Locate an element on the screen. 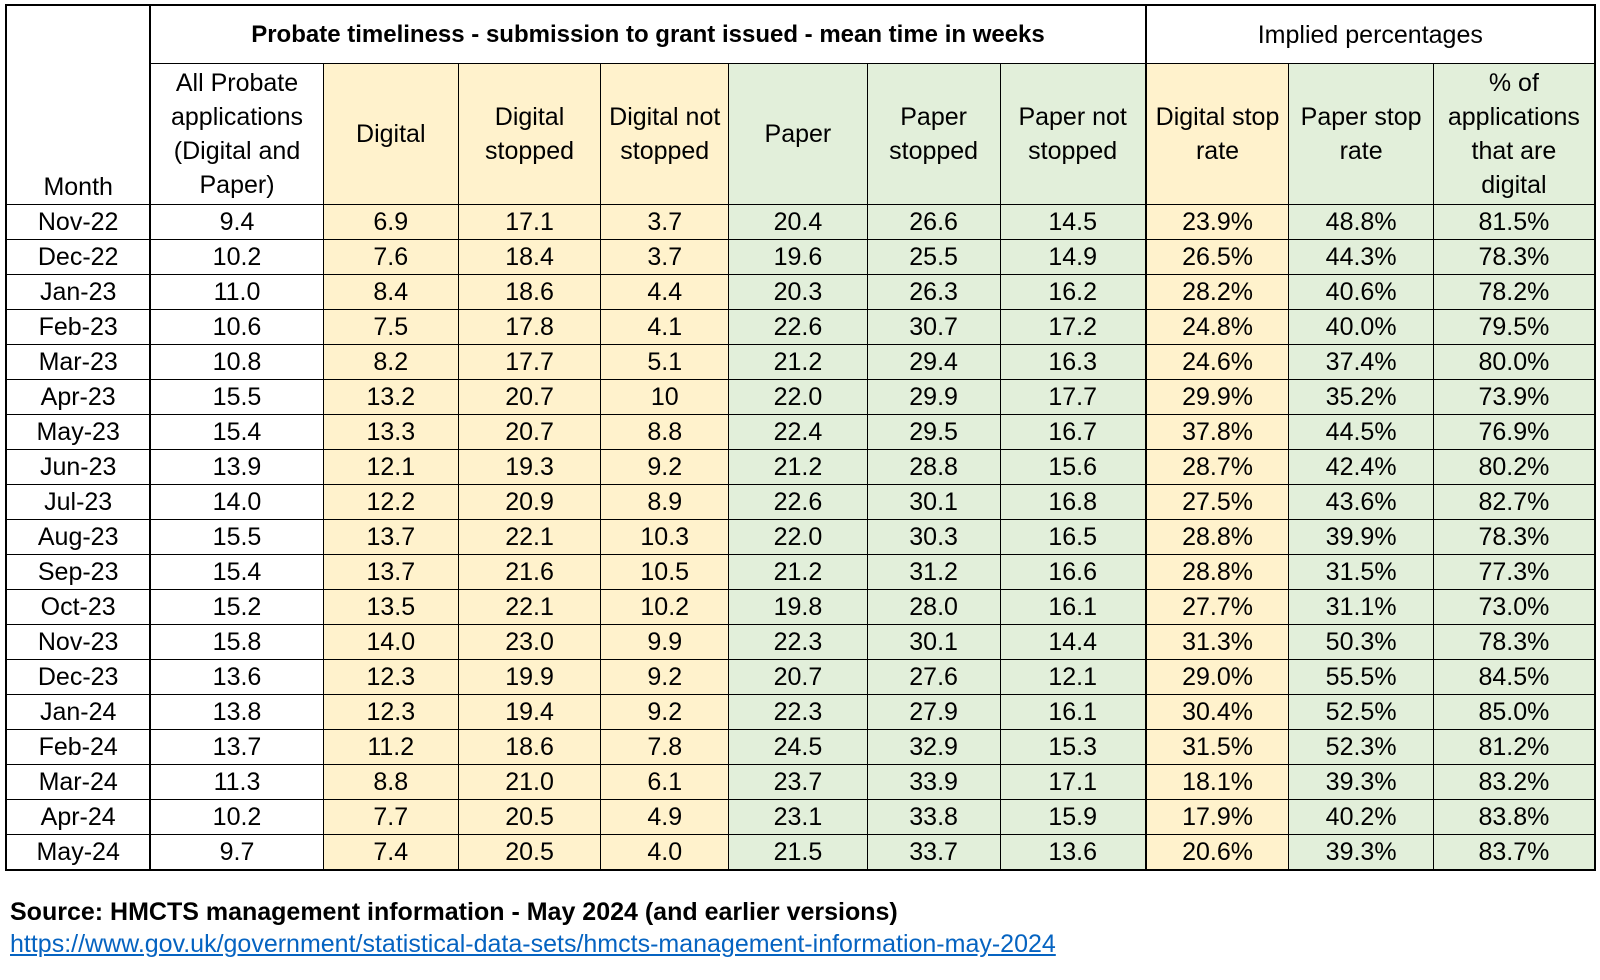 The width and height of the screenshot is (1600, 980). row-month: Sep-23 is located at coordinates (77, 572).